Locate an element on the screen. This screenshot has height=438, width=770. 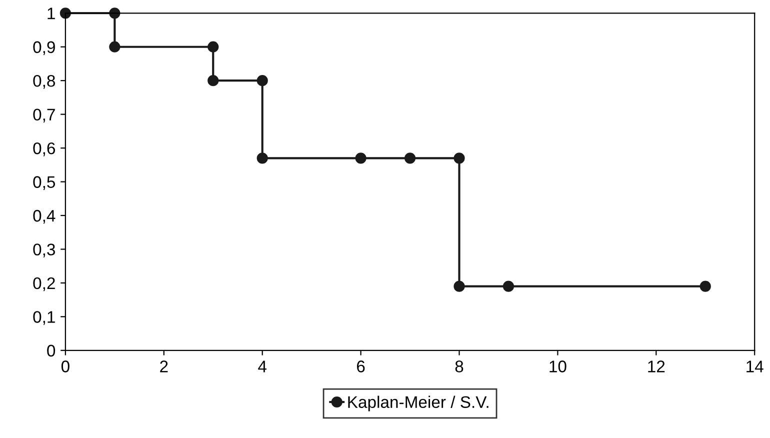
x-tick-label: 14 is located at coordinates (755, 366).